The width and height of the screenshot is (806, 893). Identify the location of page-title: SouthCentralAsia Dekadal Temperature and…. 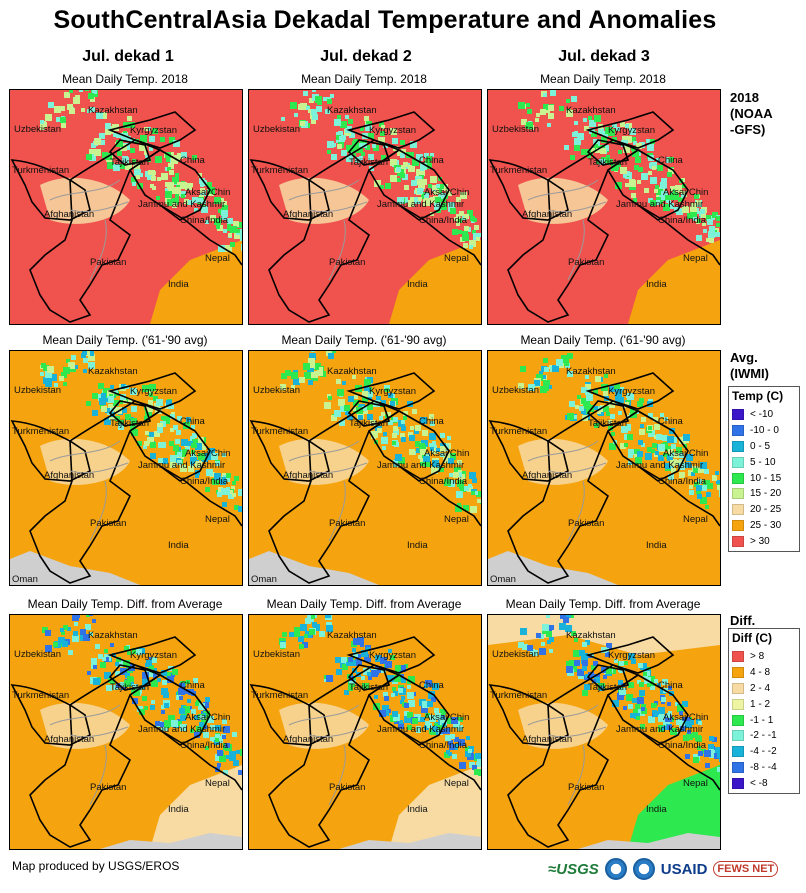
(385, 20).